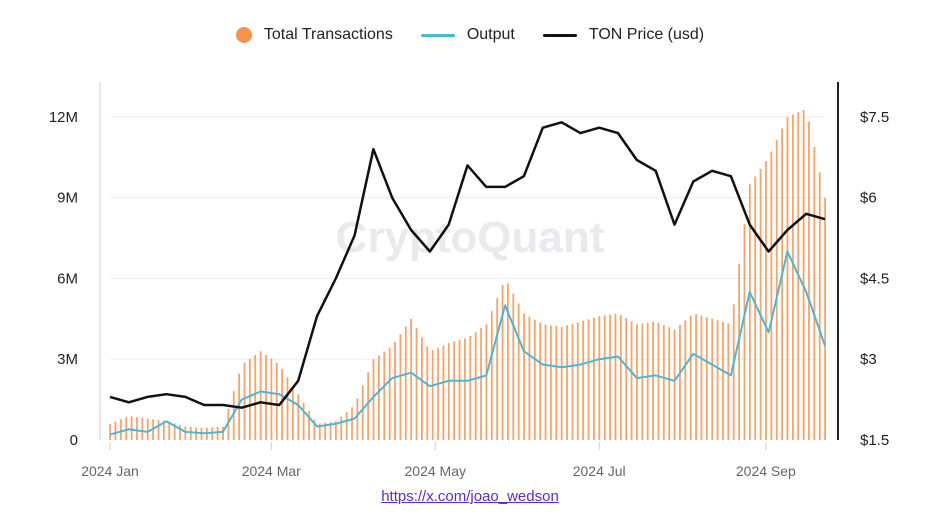 This screenshot has width=940, height=523. I want to click on source-link: https://x.com/joao_wedson, so click(470, 496).